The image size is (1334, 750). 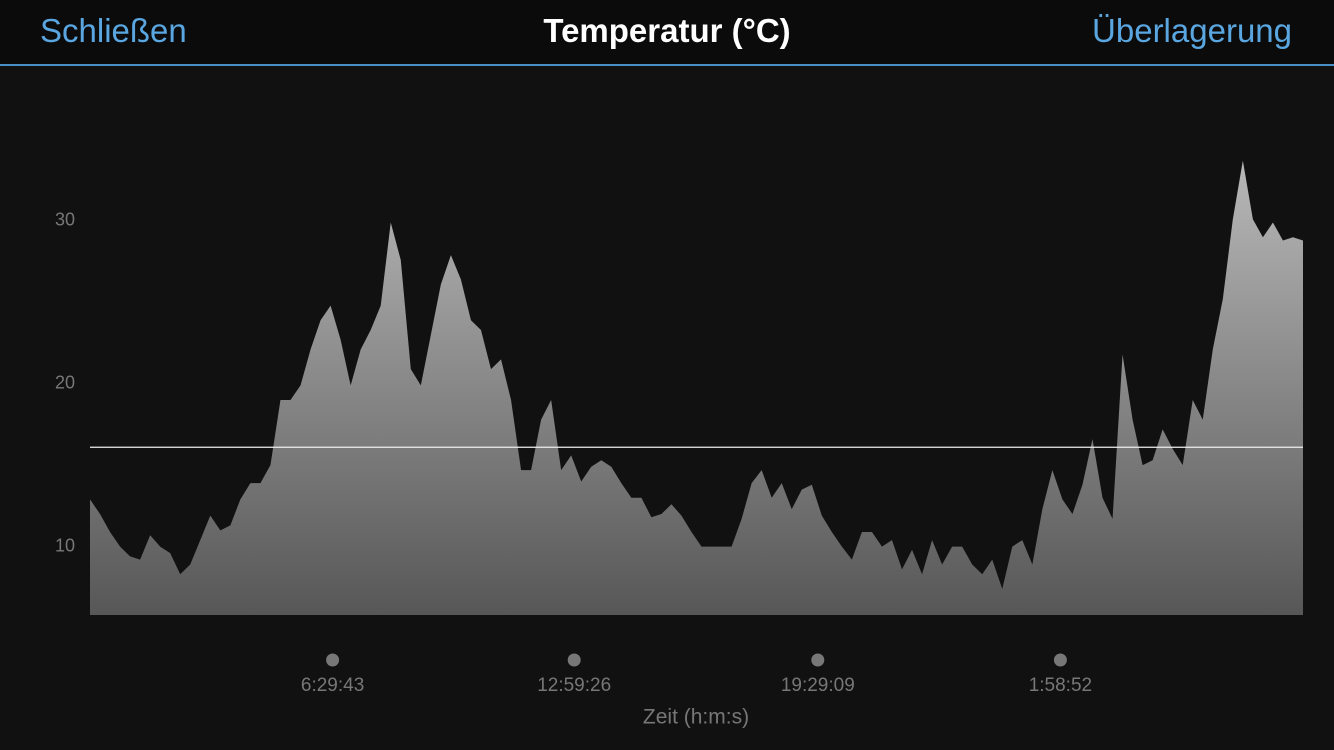 I want to click on y-tick-label: 30, so click(x=65, y=220).